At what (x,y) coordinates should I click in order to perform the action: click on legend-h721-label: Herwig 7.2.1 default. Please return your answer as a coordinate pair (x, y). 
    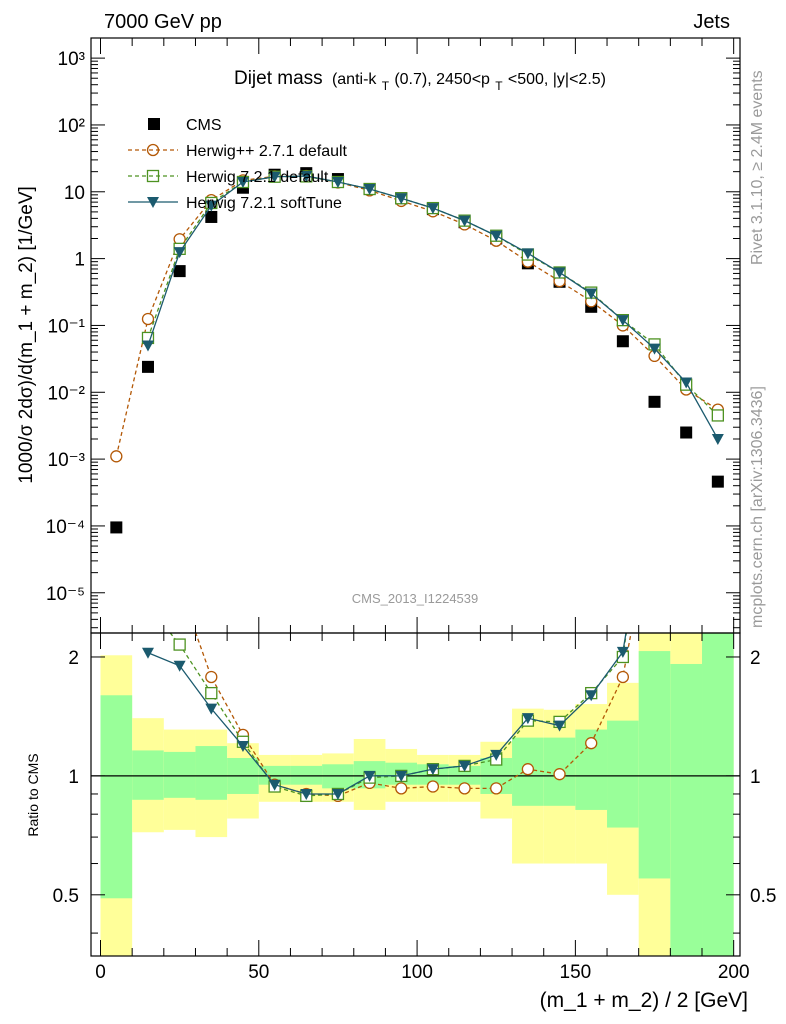
    Looking at the image, I should click on (257, 177).